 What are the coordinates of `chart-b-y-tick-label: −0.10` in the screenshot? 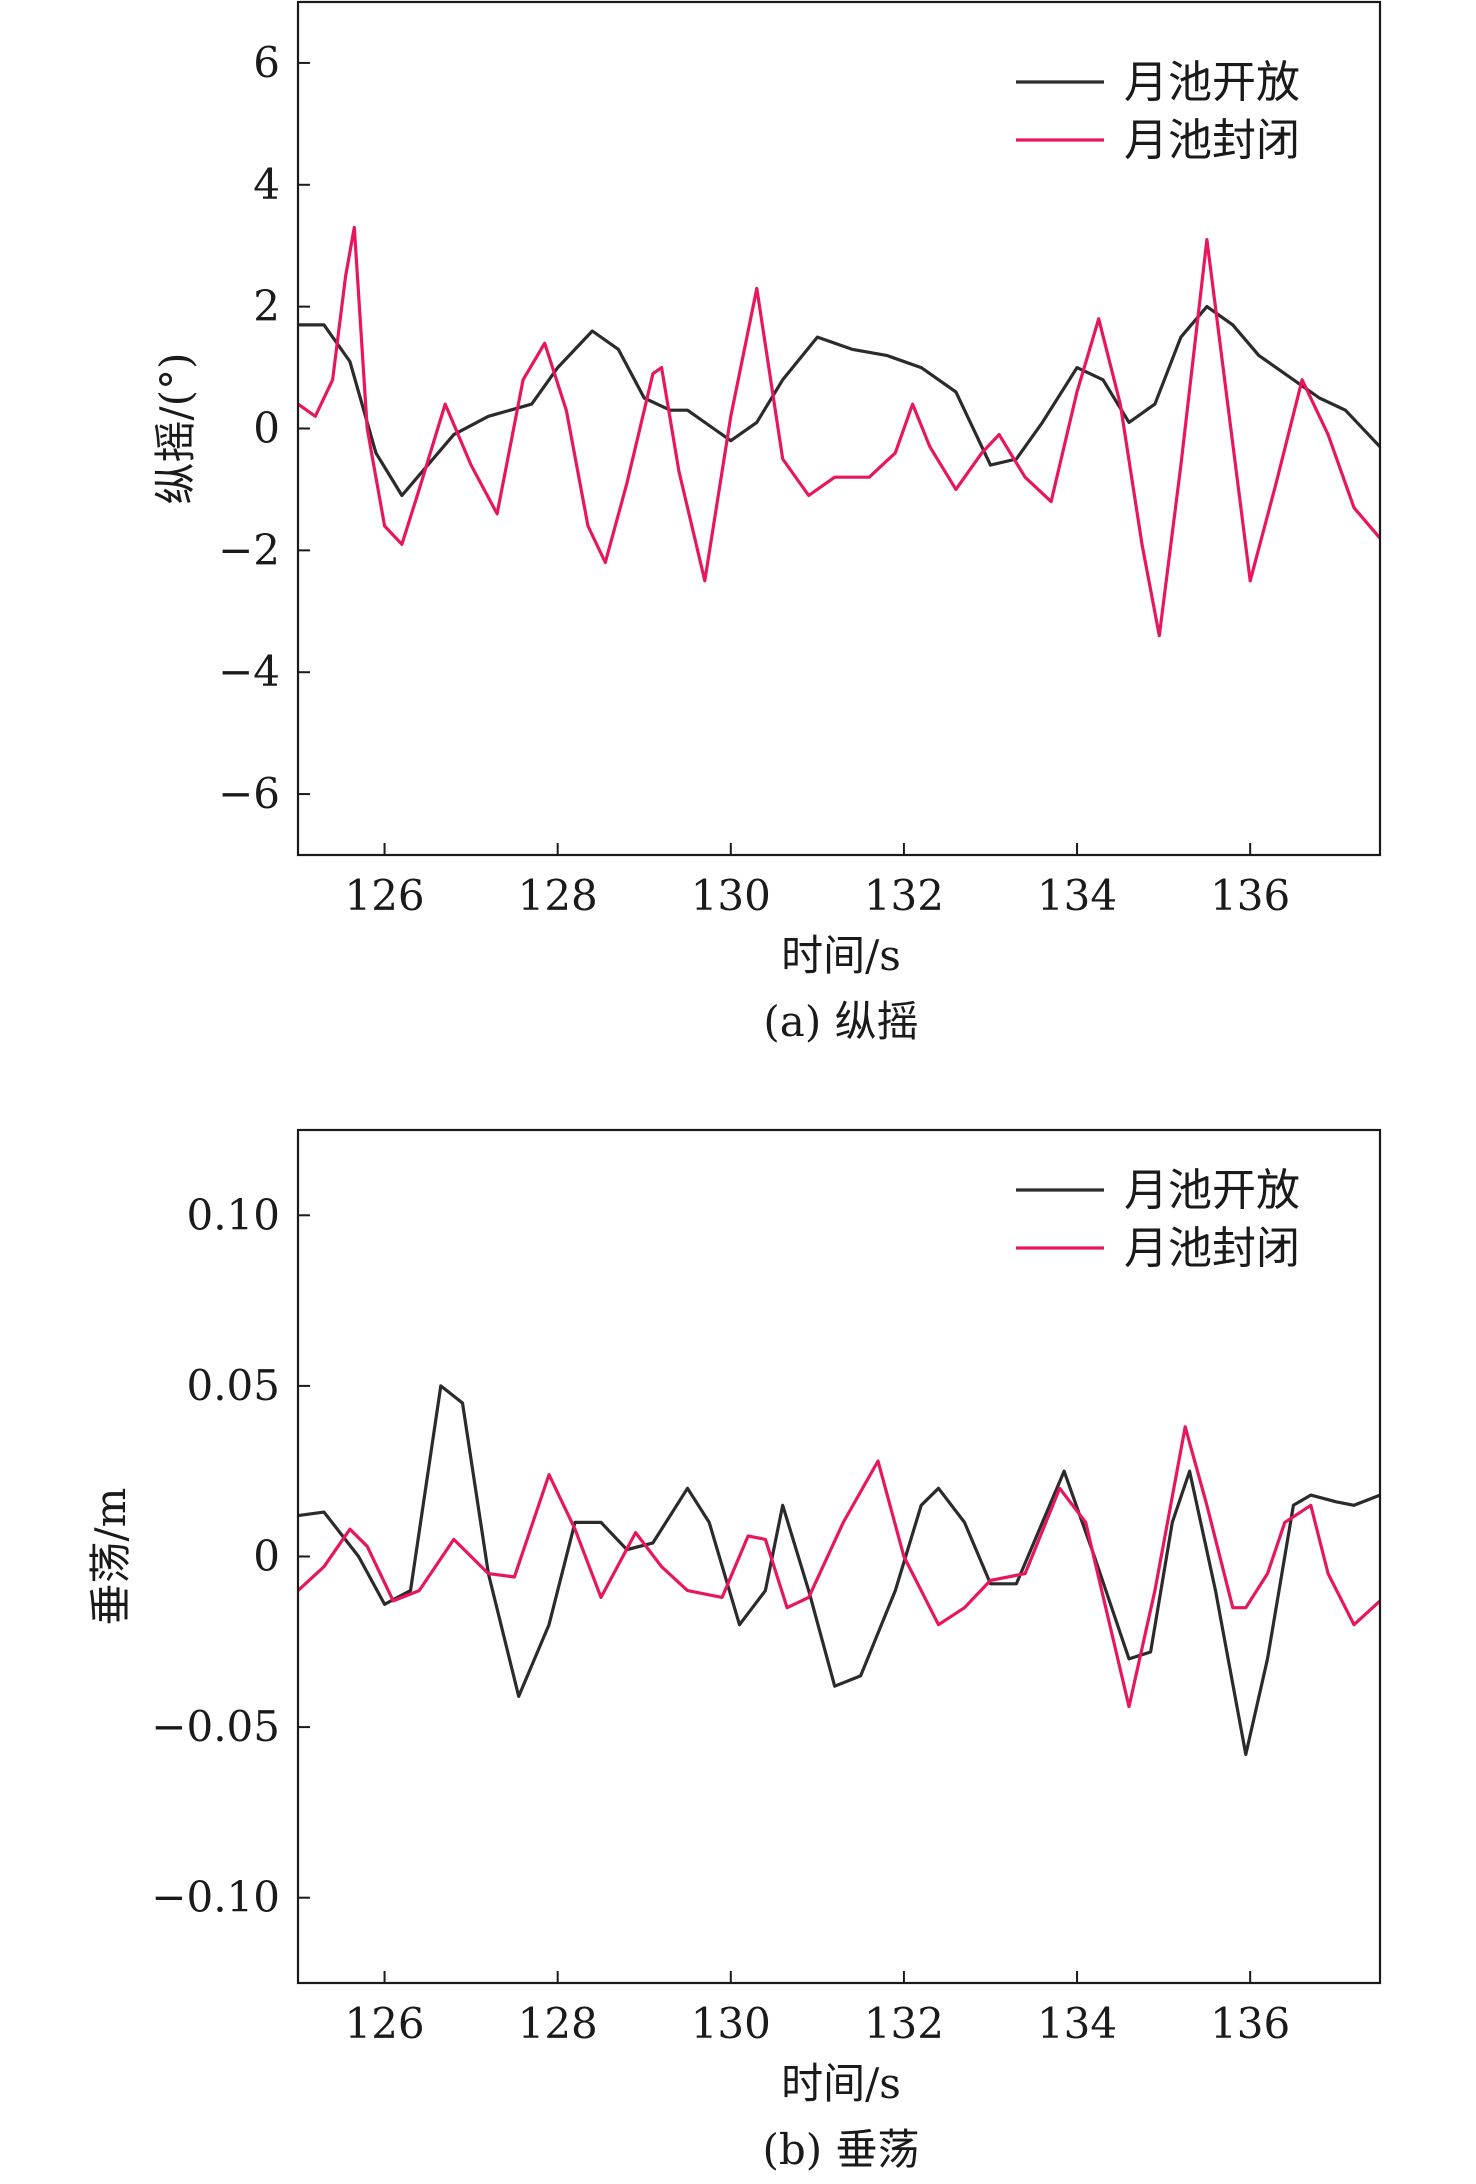 It's located at (215, 1897).